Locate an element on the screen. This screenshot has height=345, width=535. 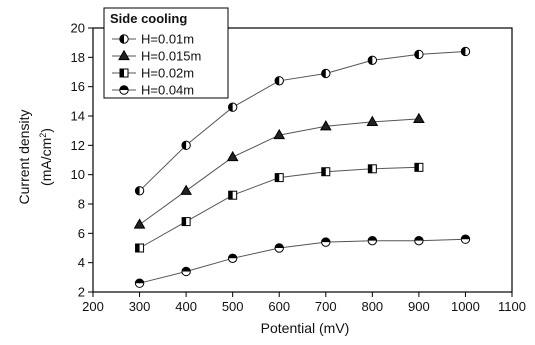
y-tick-label: 20 is located at coordinates (78, 28).